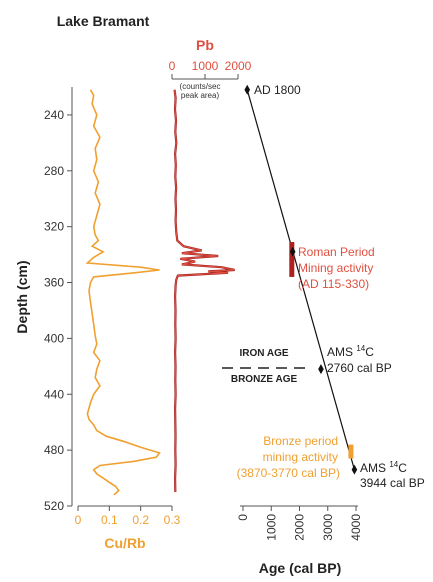 The image size is (433, 582). Describe the element at coordinates (328, 527) in the screenshot. I see `age-tick-label-3: 3000` at that location.